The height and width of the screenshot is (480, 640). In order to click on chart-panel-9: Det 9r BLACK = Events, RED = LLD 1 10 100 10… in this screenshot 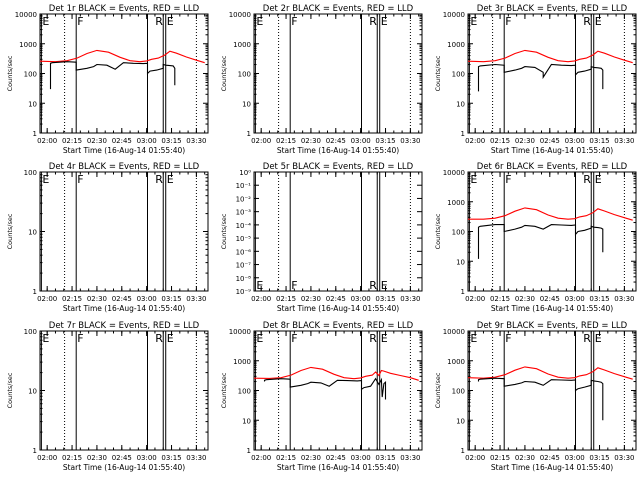, I will do `click(535, 396)`.